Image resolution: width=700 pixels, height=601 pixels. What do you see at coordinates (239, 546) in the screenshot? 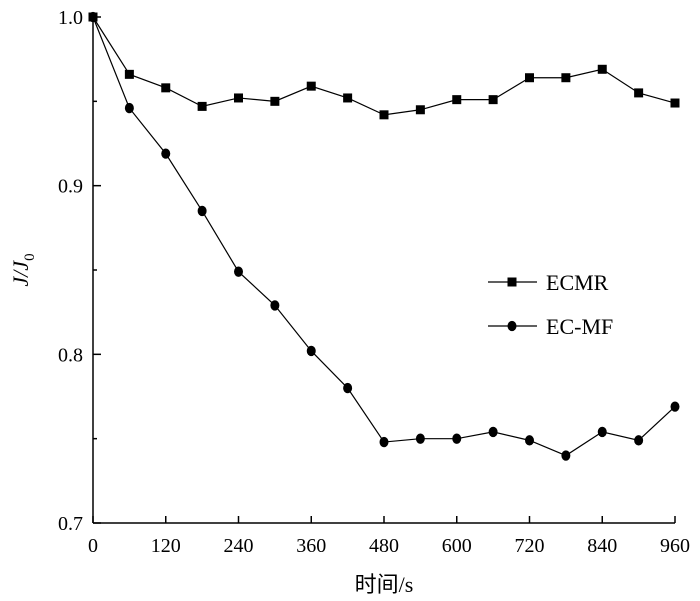
I see `x-tick-label: 240` at bounding box center [239, 546].